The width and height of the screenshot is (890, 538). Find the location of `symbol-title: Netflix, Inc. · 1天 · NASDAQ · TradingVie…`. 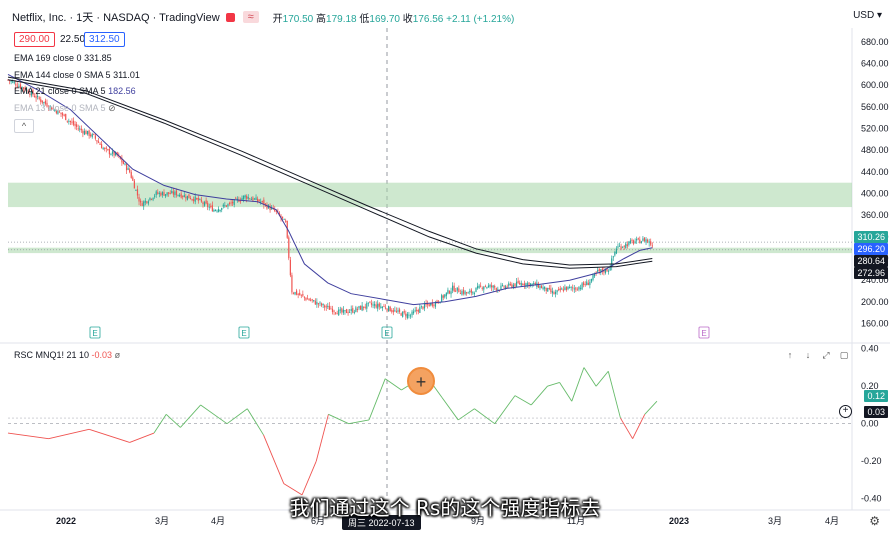

symbol-title: Netflix, Inc. · 1天 · NASDAQ · TradingVie… is located at coordinates (116, 18).